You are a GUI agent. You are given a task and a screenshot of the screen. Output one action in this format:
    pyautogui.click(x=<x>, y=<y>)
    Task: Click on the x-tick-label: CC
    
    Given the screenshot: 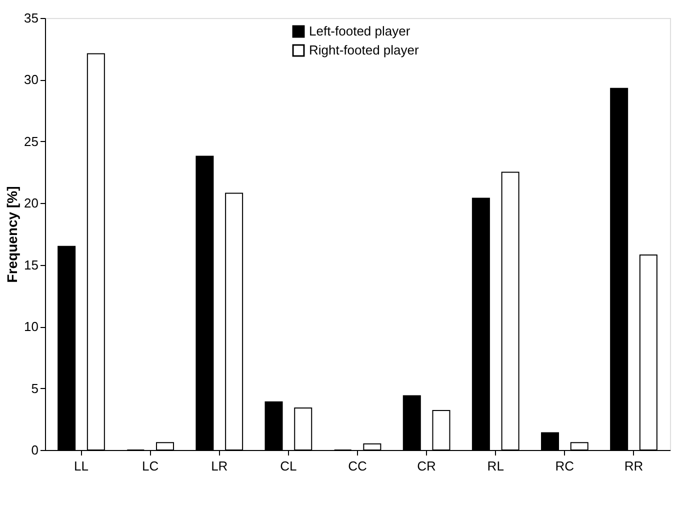 What is the action you would take?
    pyautogui.click(x=357, y=466)
    